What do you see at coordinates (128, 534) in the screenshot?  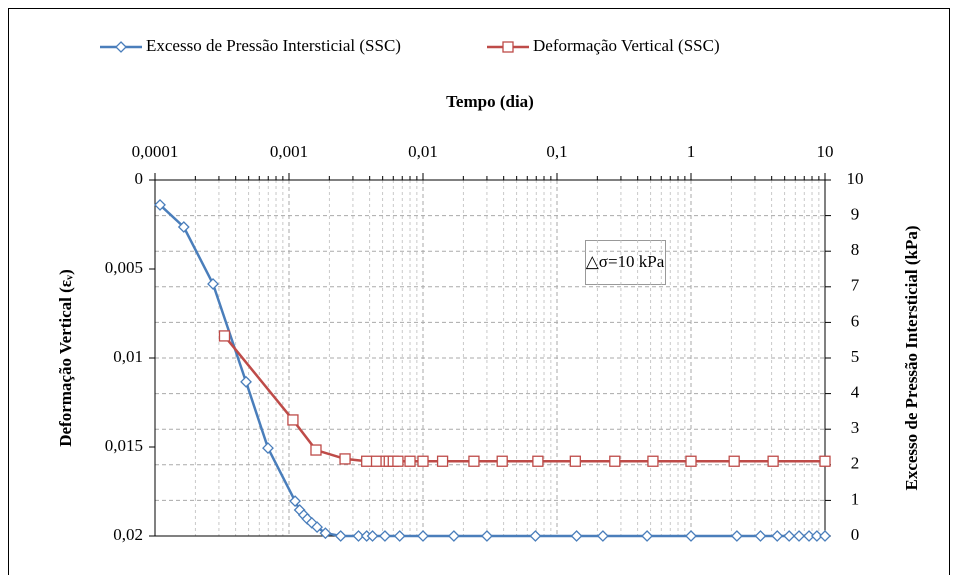 I see `y-tick-label: 0,02` at bounding box center [128, 534].